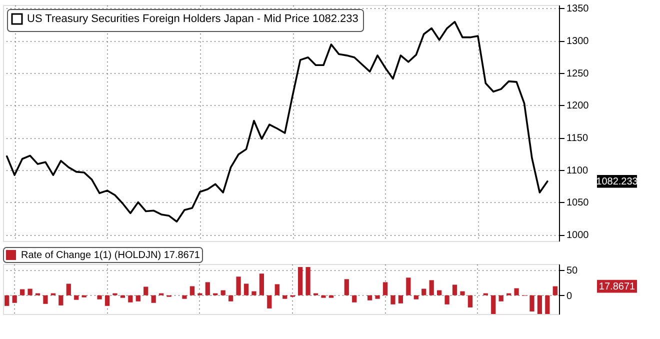  I want to click on legend-label: Rate of Change 1(1) (HOLDJN) 17.8671, so click(110, 255).